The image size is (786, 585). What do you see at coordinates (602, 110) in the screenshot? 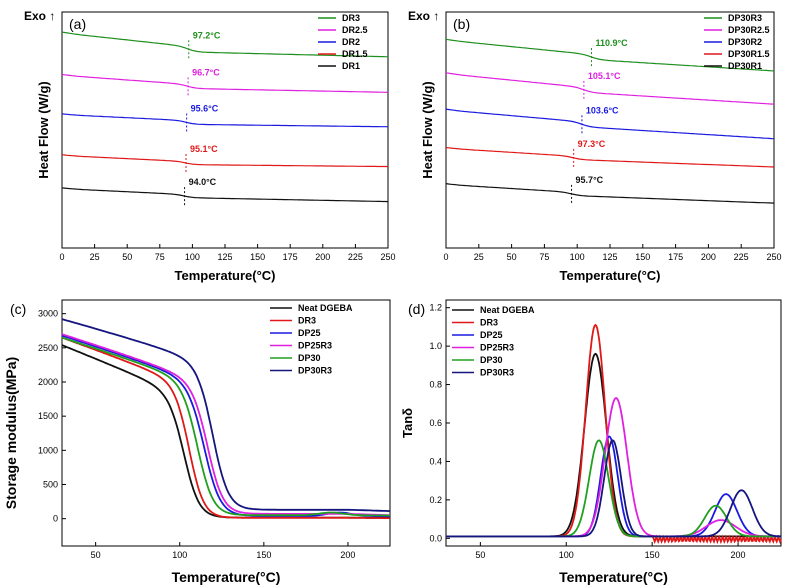
I see `tg-label: 103.6°C` at bounding box center [602, 110].